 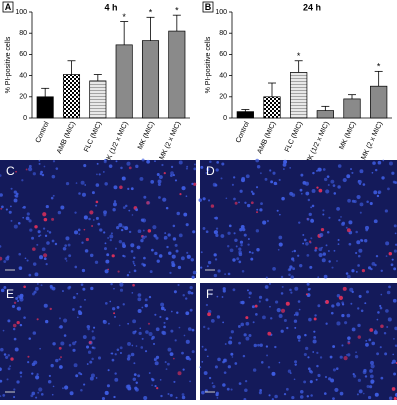 I want to click on y-tick-label: 40, so click(x=23, y=75).